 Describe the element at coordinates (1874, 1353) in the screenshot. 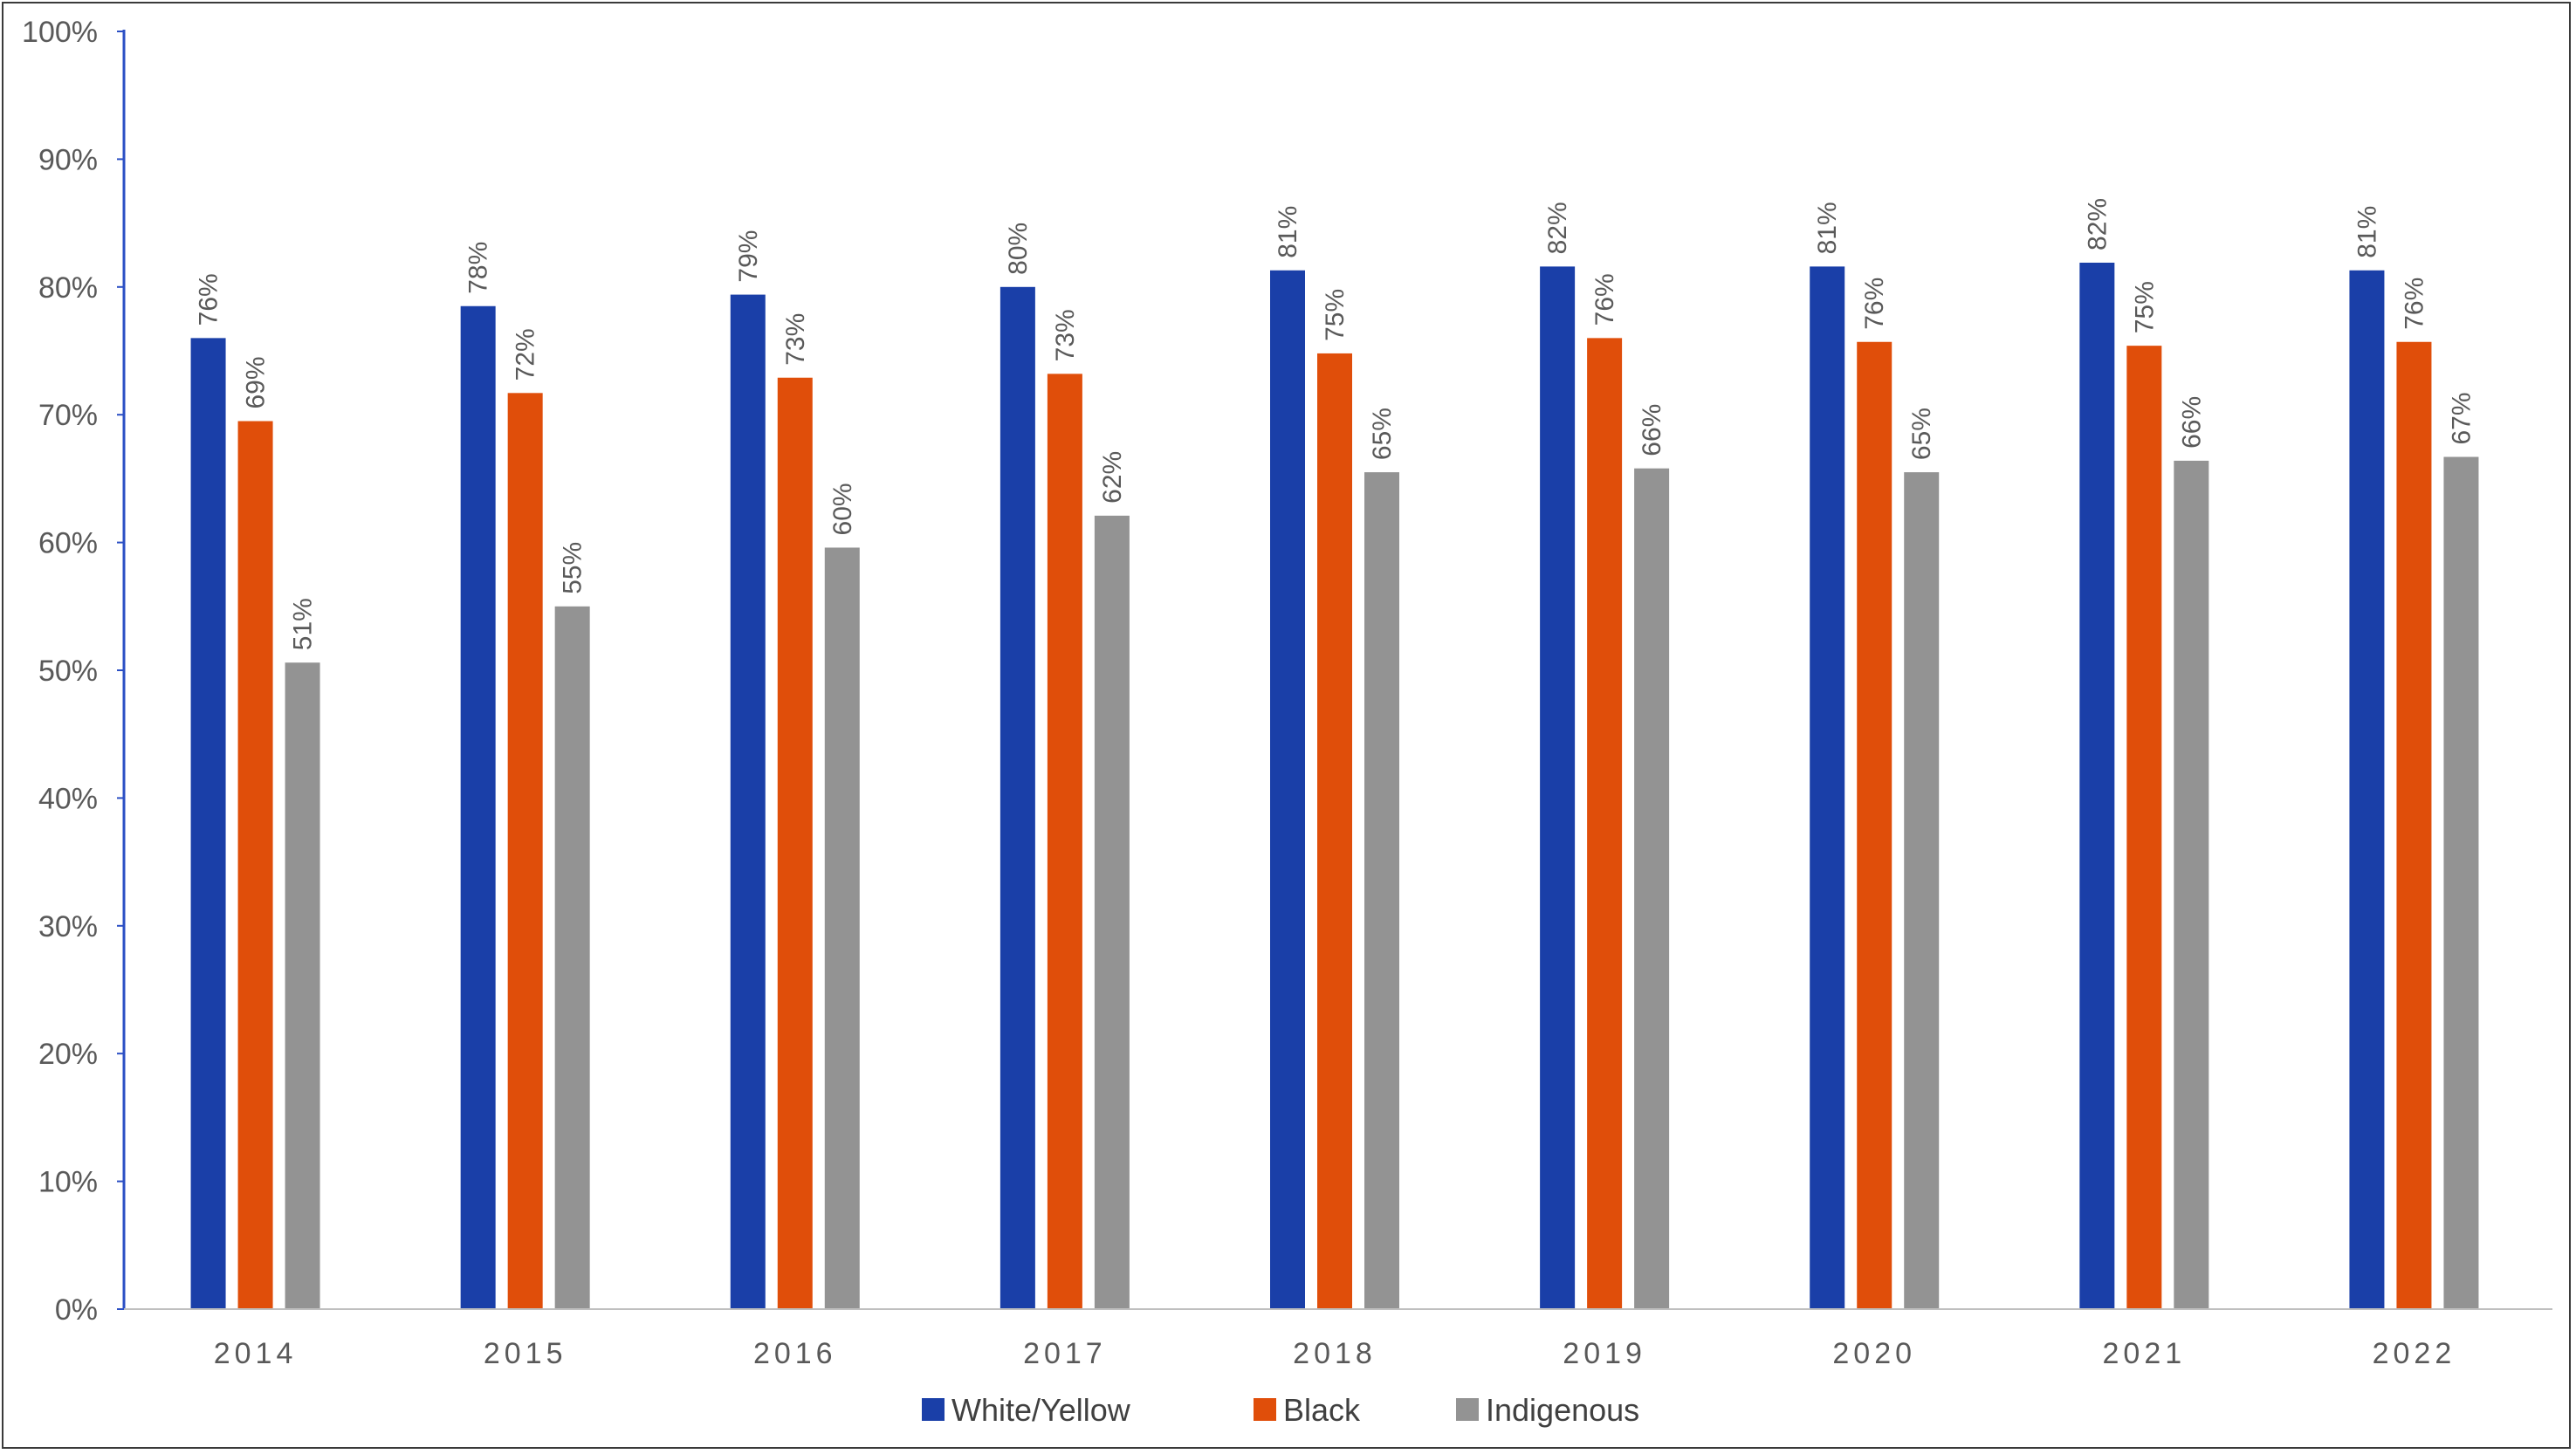

I see `x-tick-label: 2020` at that location.